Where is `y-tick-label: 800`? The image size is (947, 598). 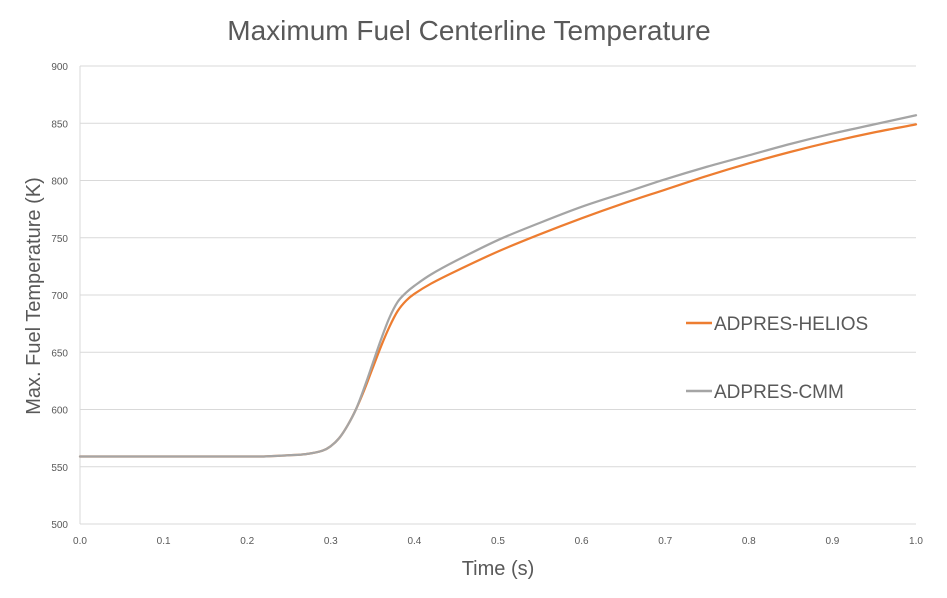
y-tick-label: 800 is located at coordinates (59, 182).